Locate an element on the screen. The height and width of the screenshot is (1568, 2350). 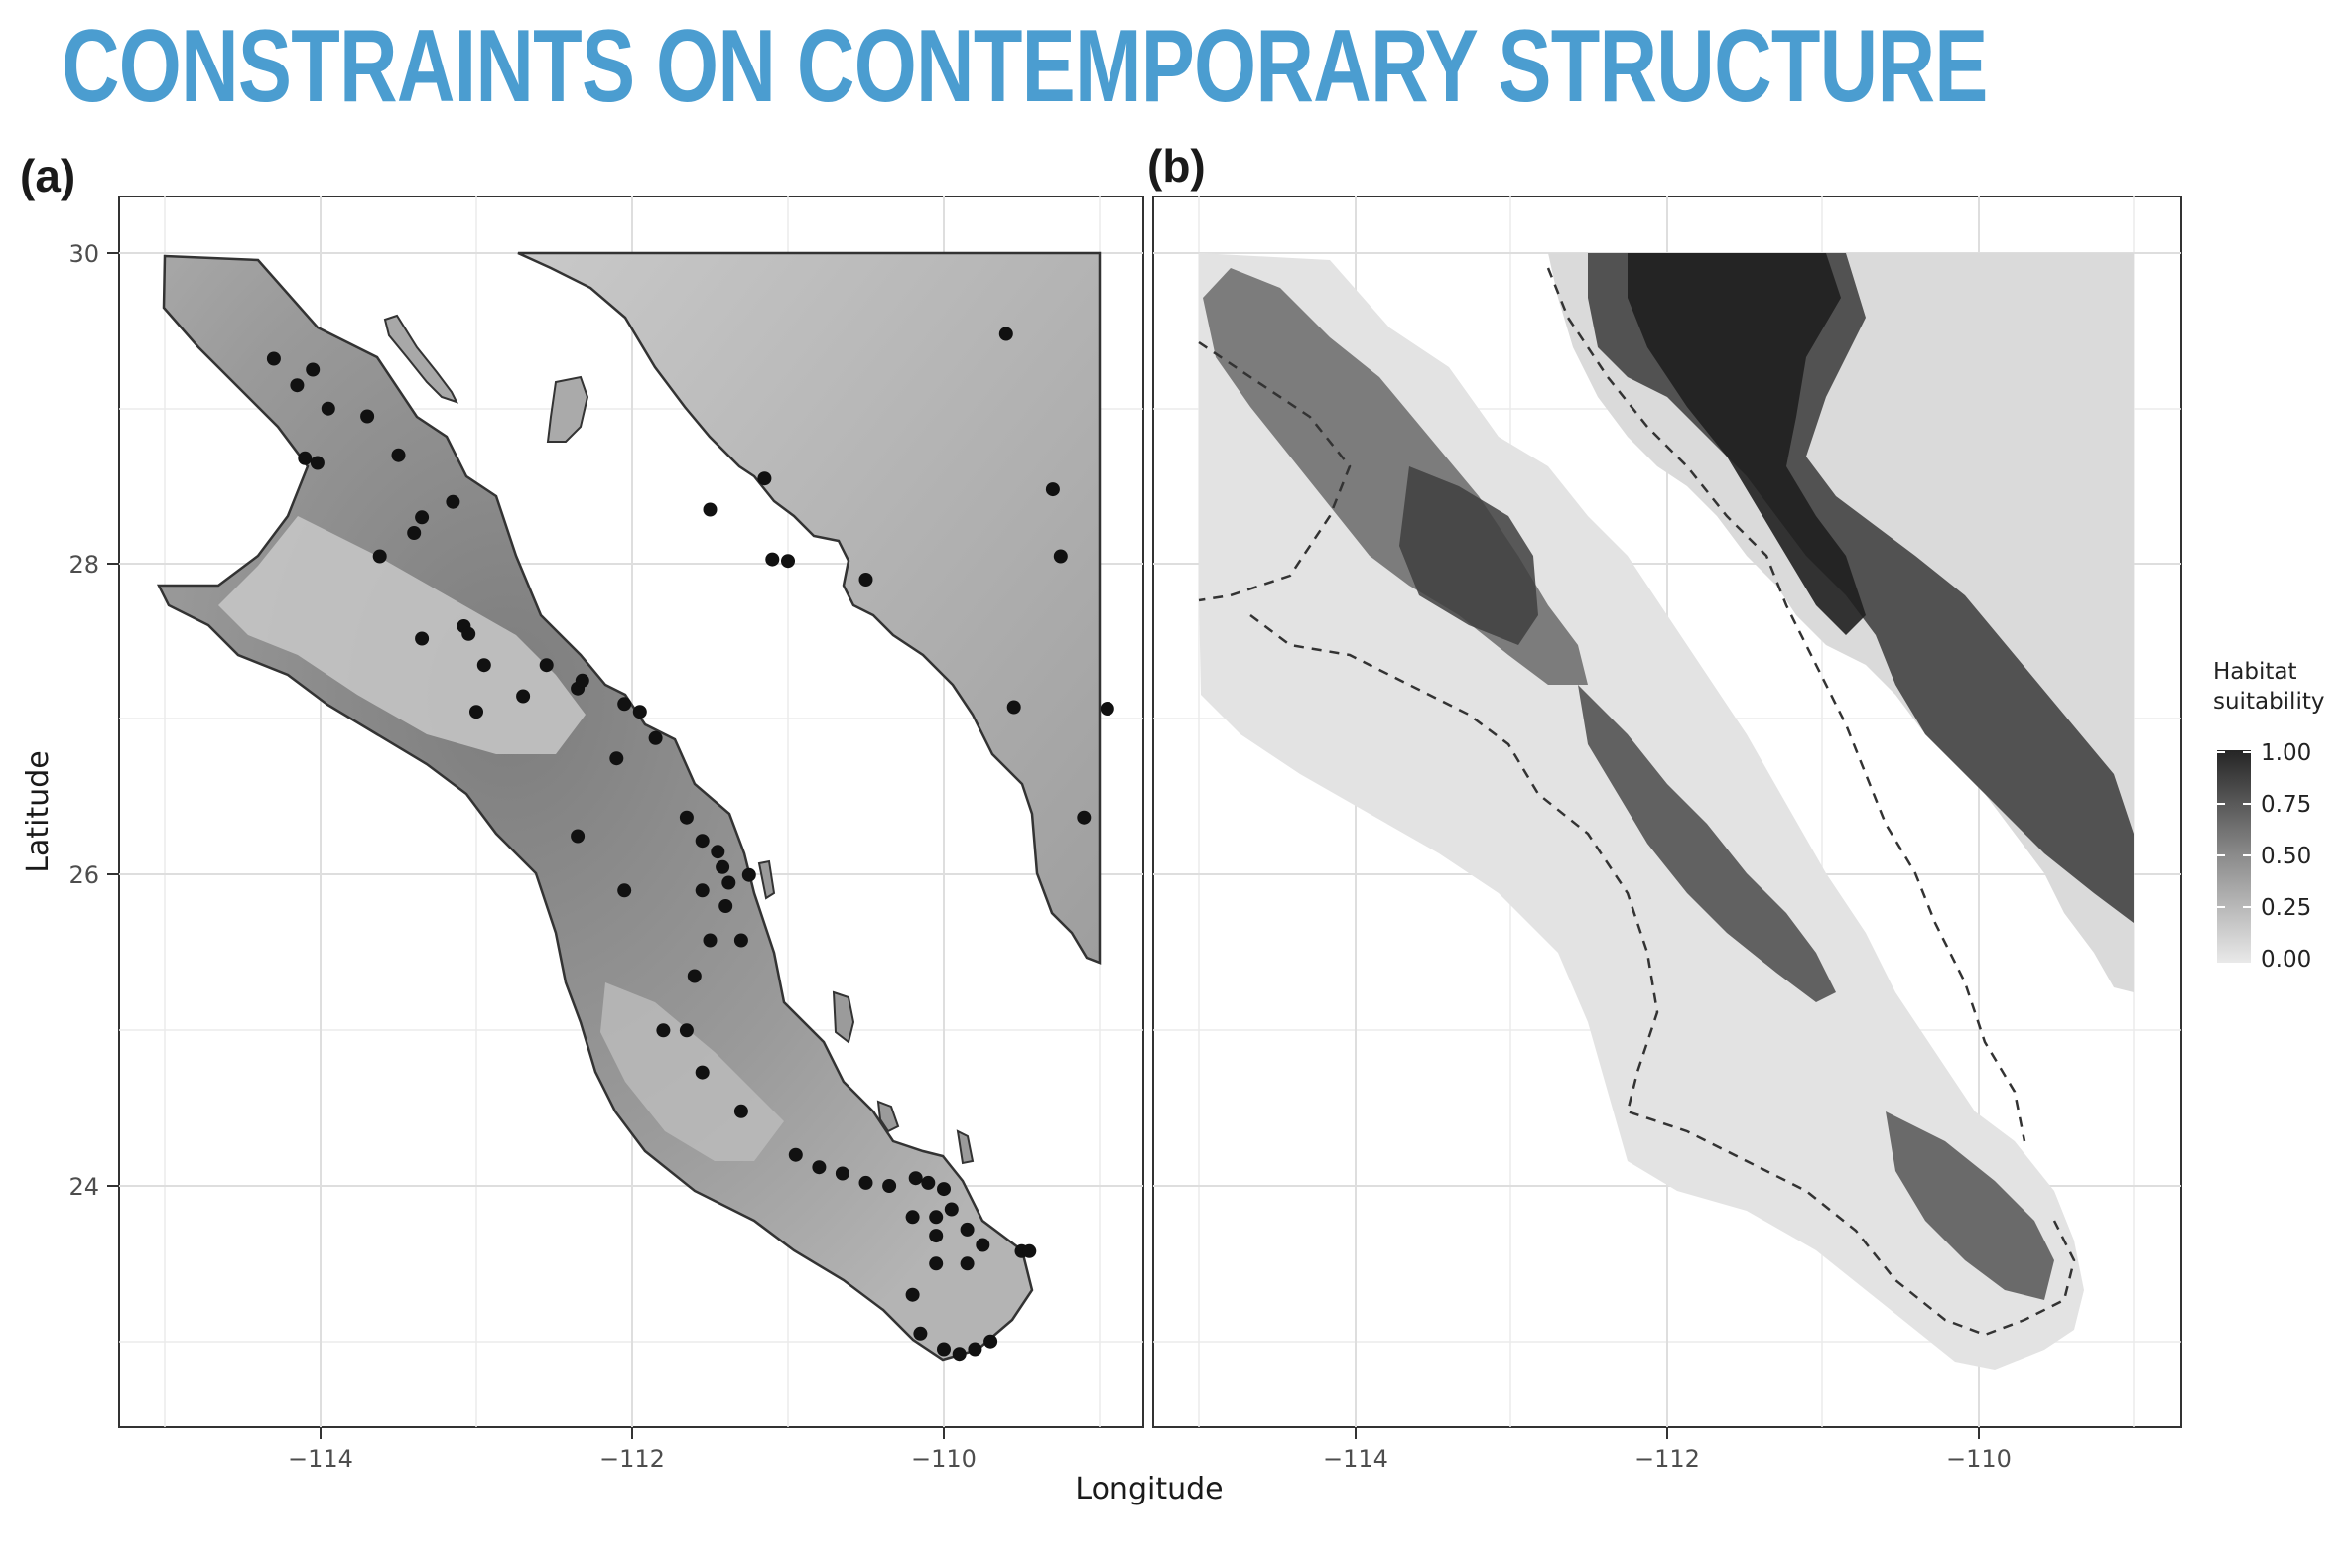
island-san-jose is located at coordinates (844, 1017).